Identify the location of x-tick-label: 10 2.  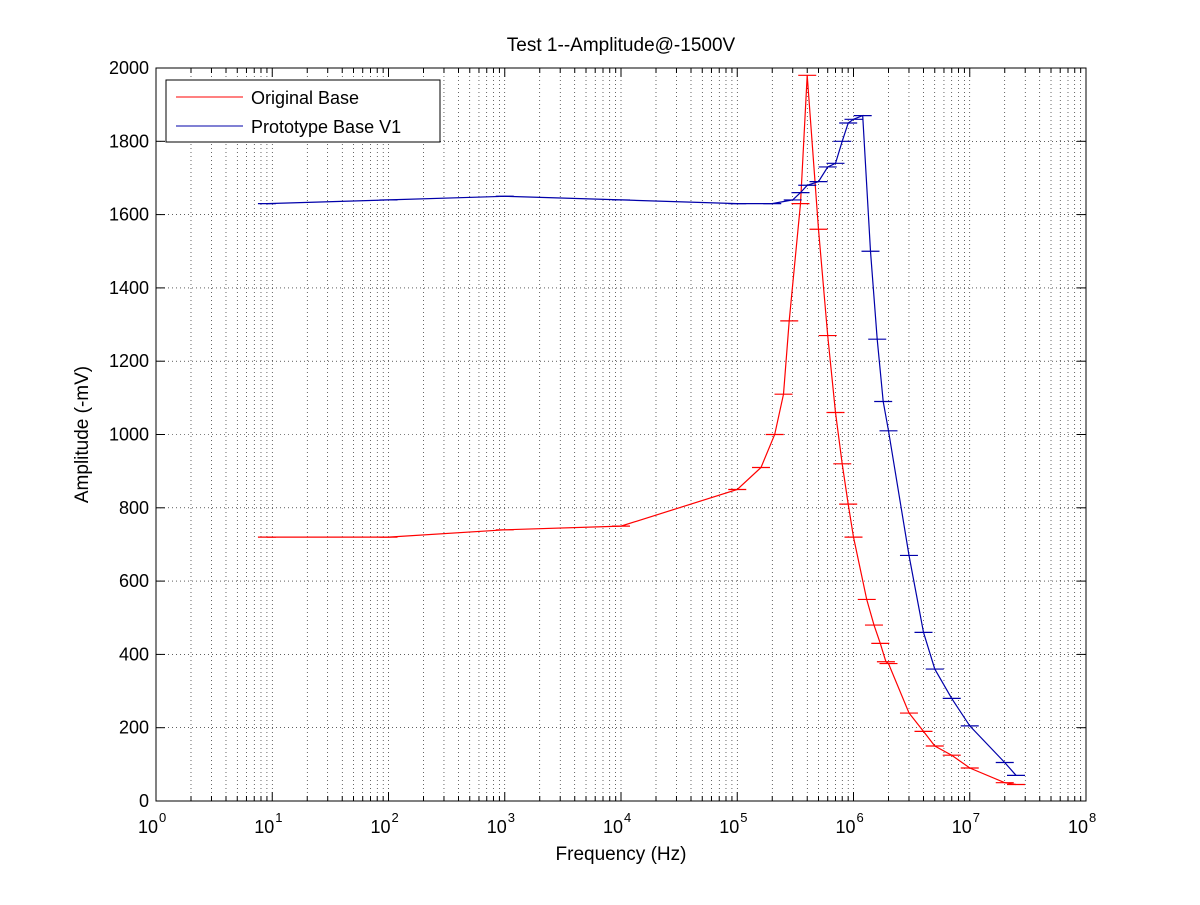
(384, 823).